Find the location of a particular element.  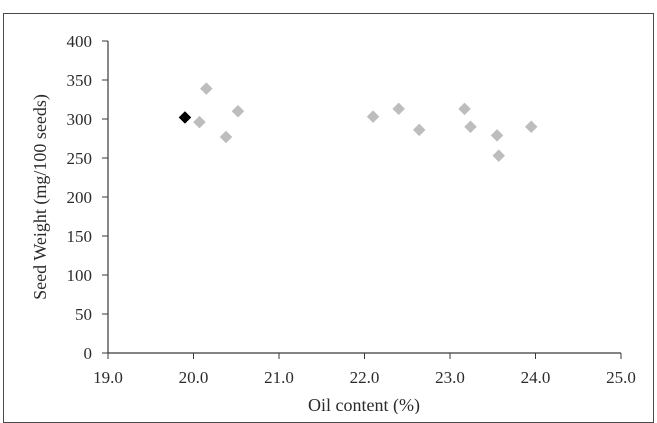

x-tick-label: 22.0 is located at coordinates (365, 377).